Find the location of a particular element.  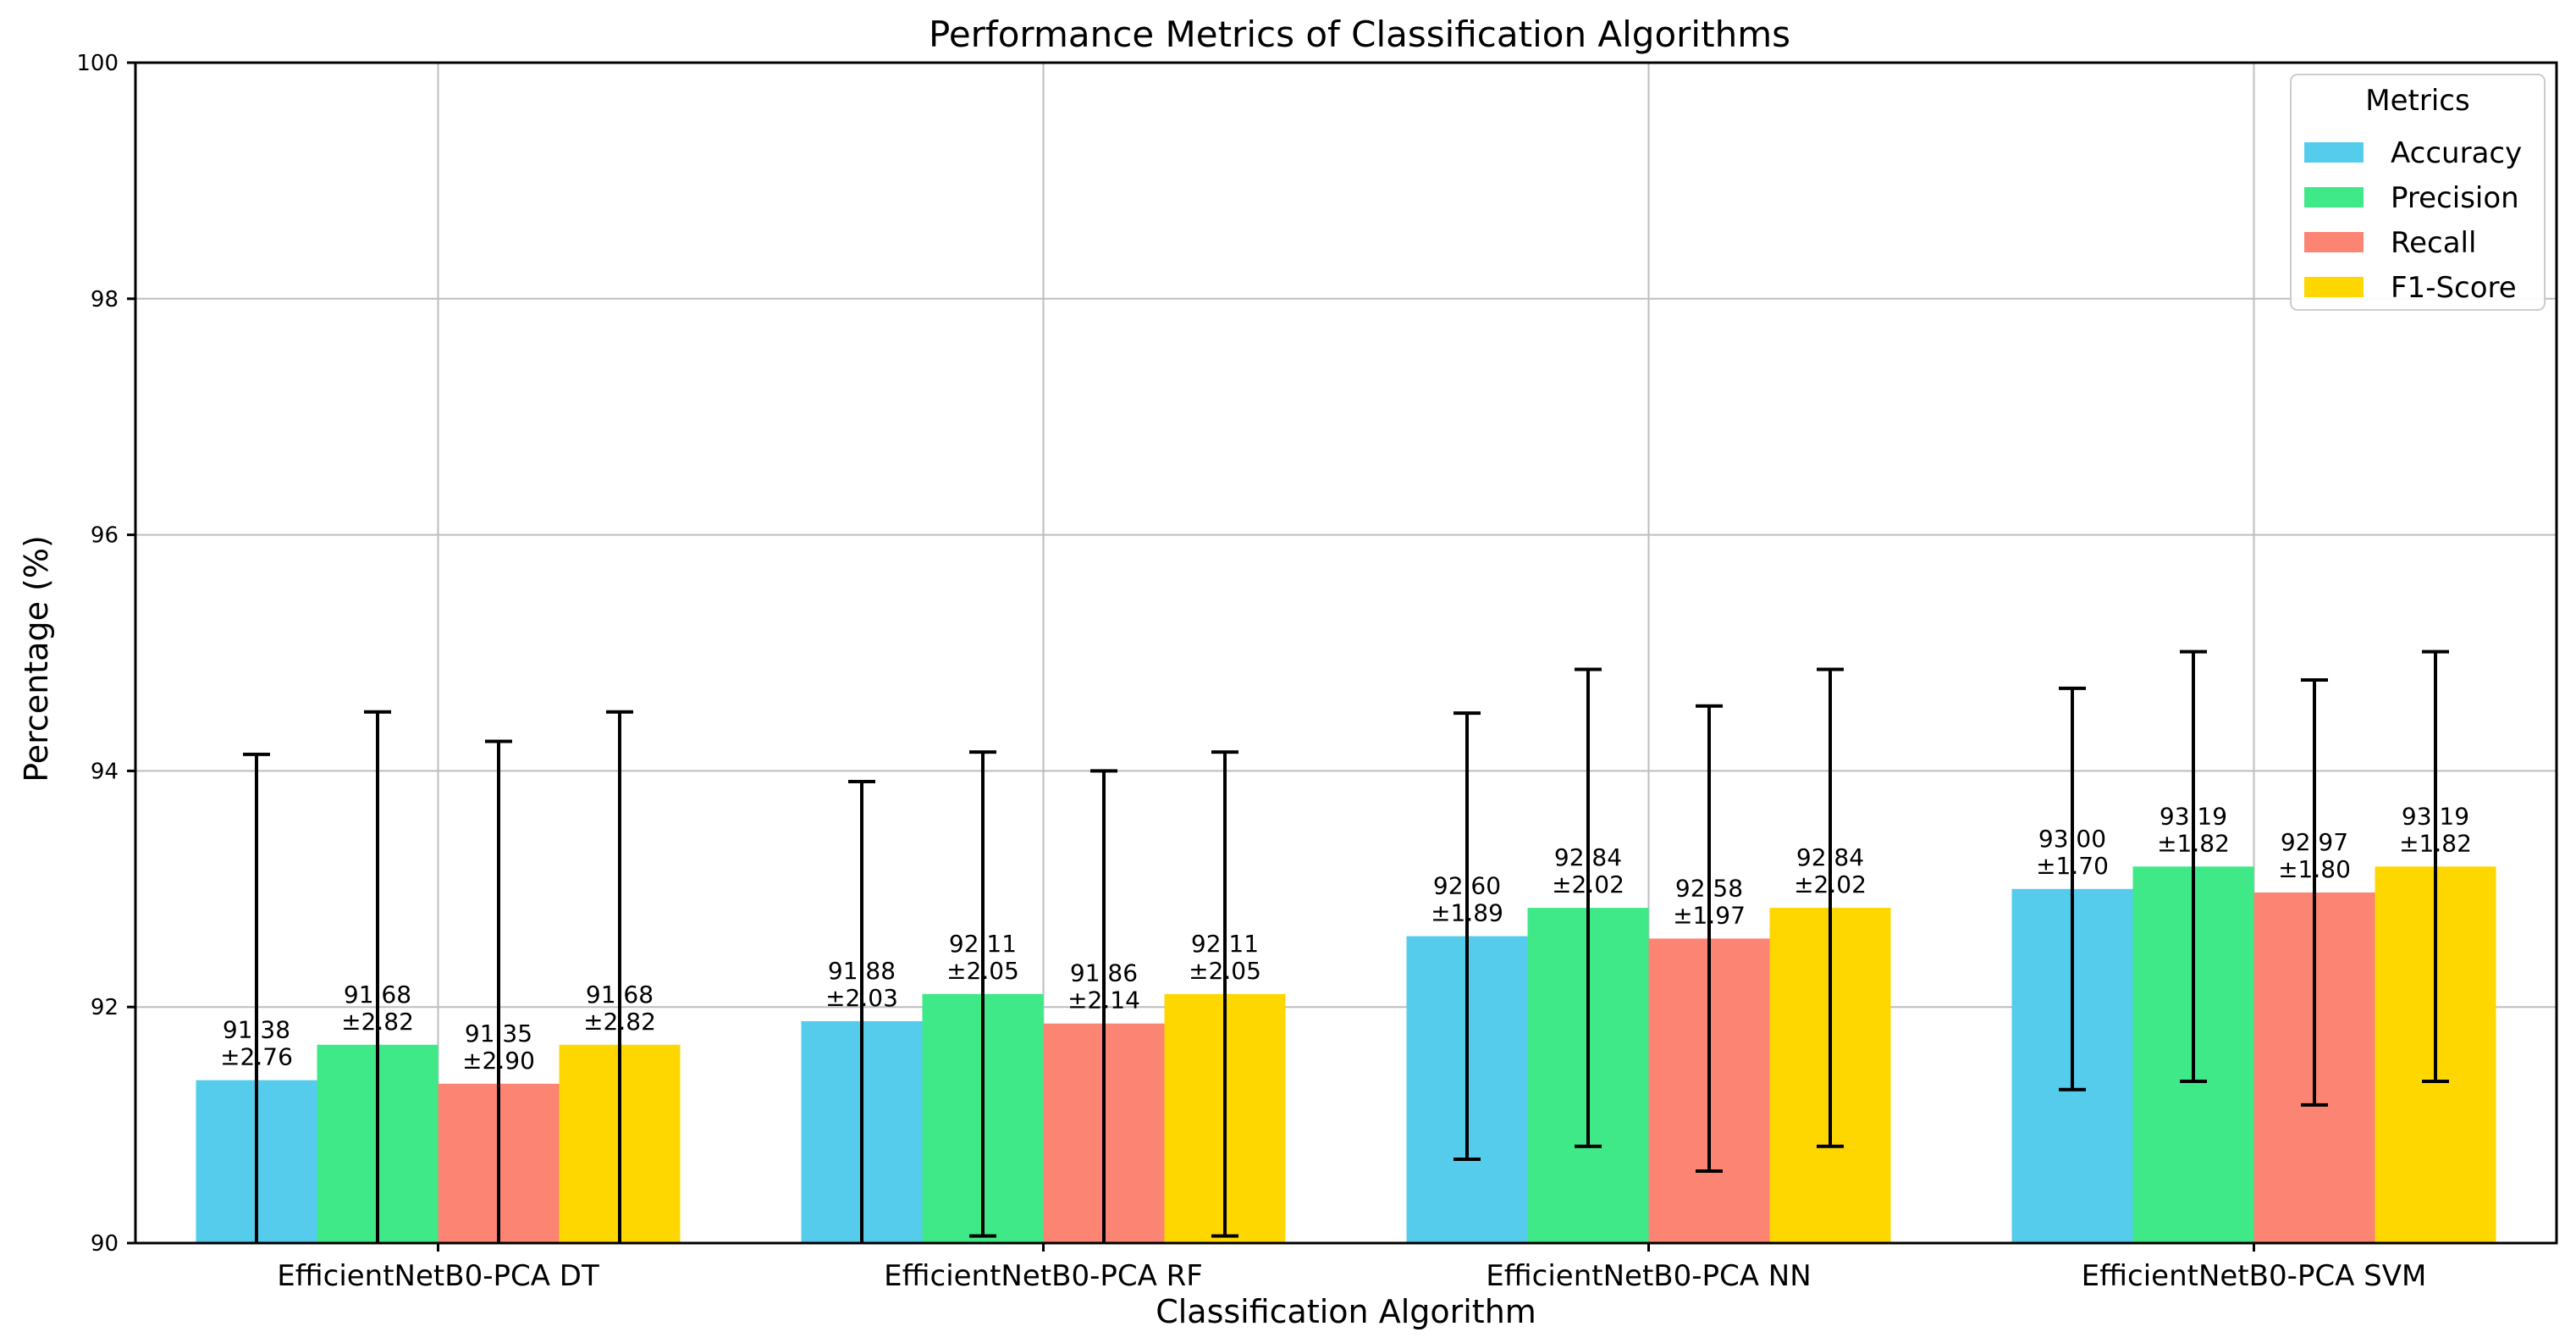

x-tick-label: EfficientNetB0-PCA RF is located at coordinates (1043, 1276).